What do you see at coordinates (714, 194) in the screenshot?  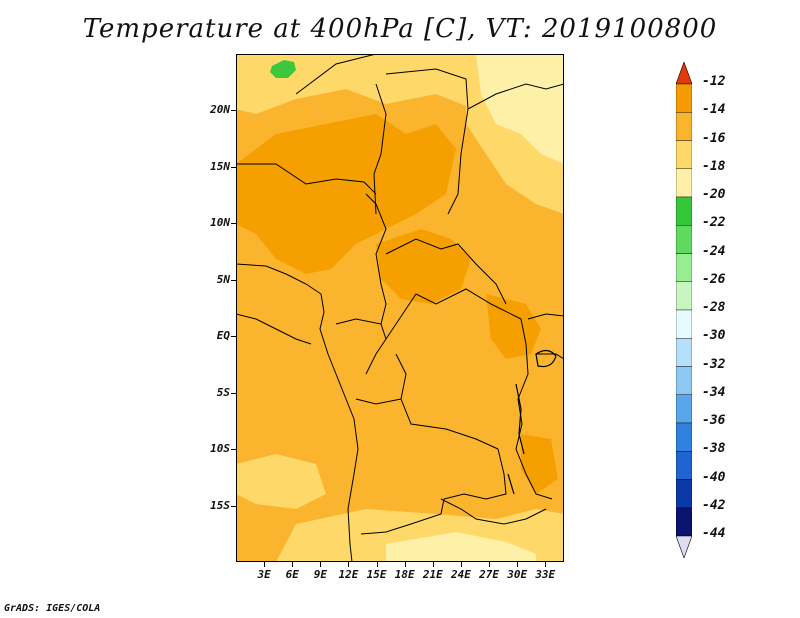 I see `colorbar-label: -20` at bounding box center [714, 194].